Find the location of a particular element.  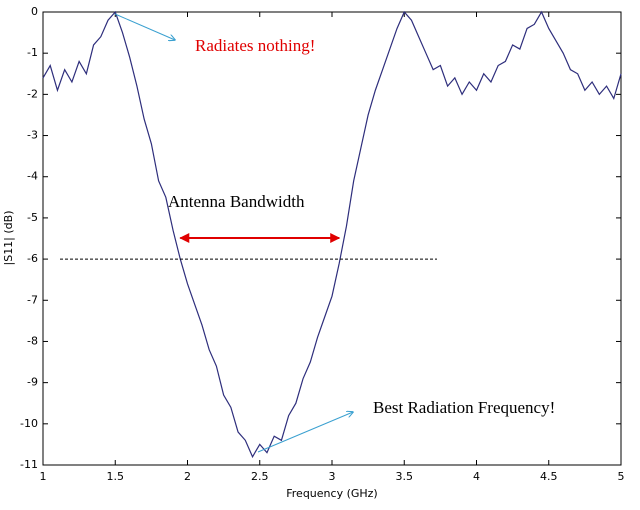

x-tick-label: 4 is located at coordinates (476, 476).